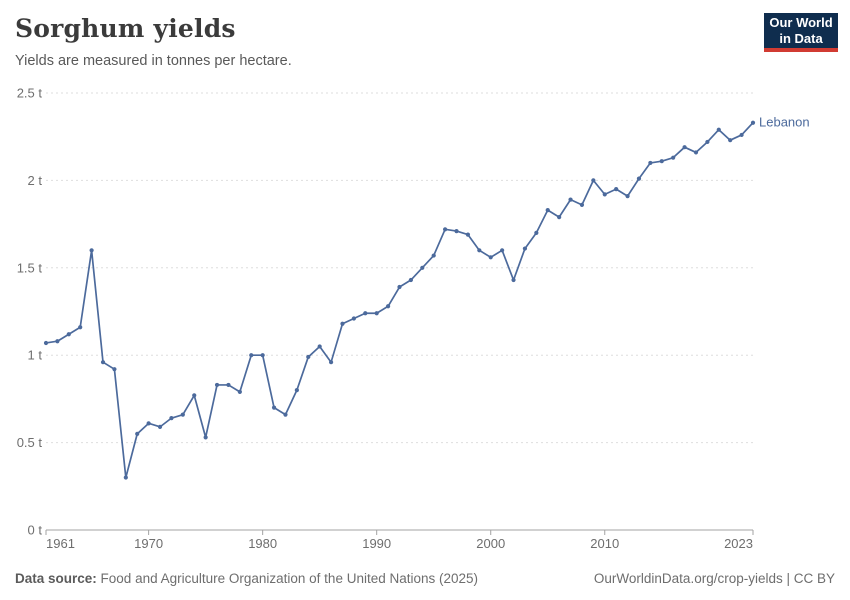 Image resolution: width=850 pixels, height=600 pixels. Describe the element at coordinates (376, 543) in the screenshot. I see `x-tick-label: 1990` at that location.